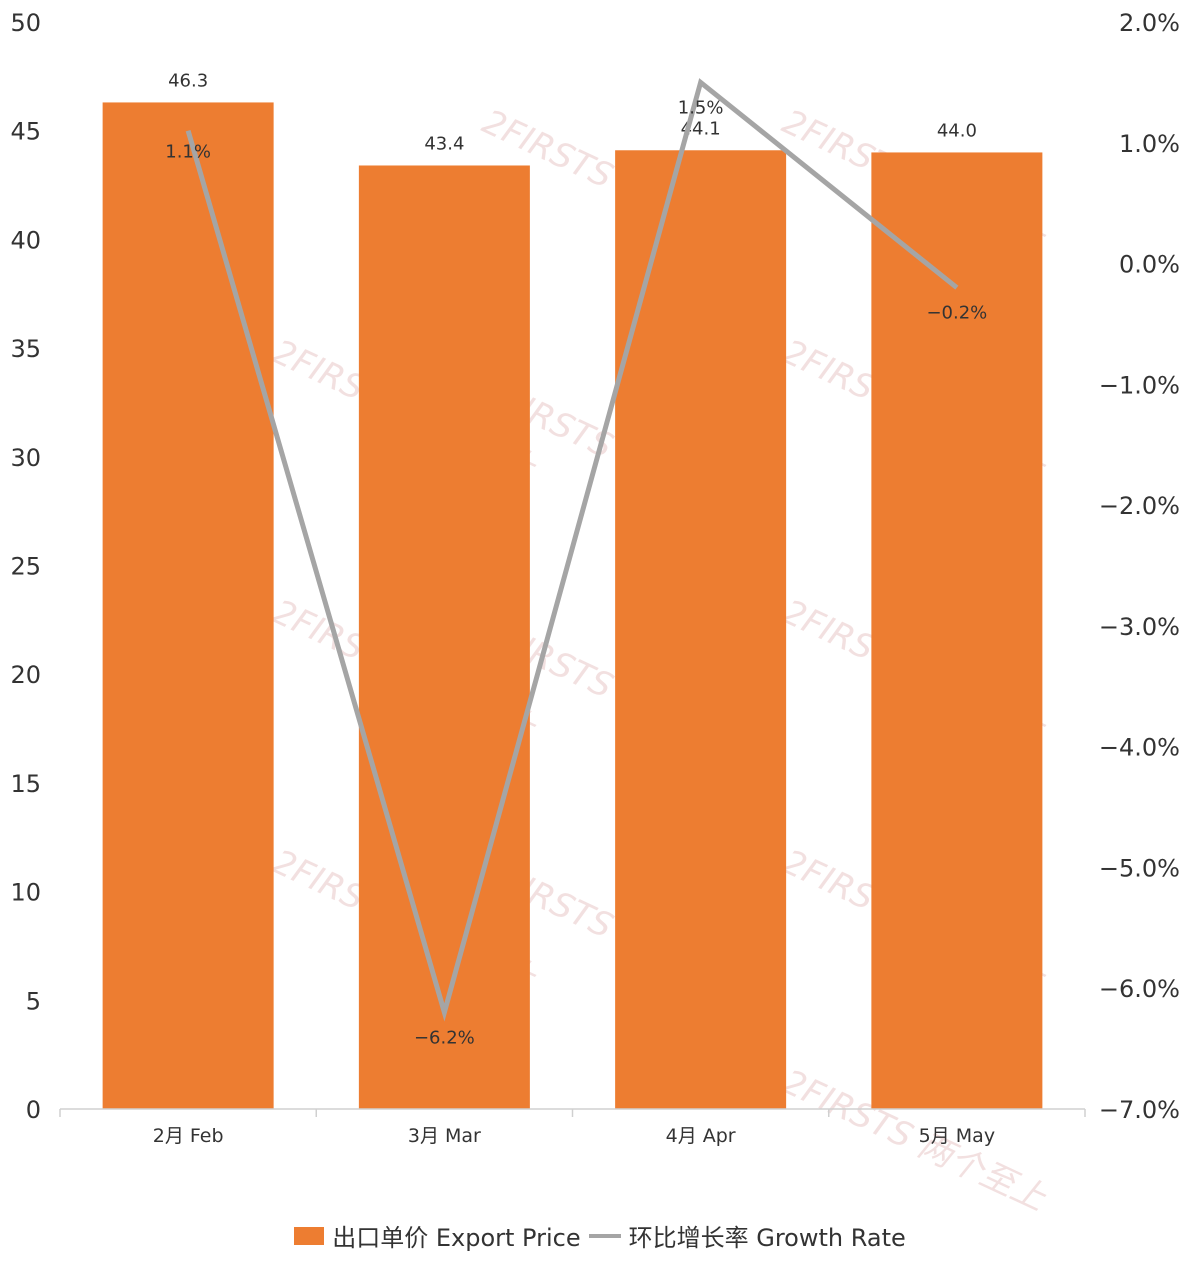 Image resolution: width=1200 pixels, height=1274 pixels. What do you see at coordinates (25, 893) in the screenshot?
I see `left-y-tick-label: 10` at bounding box center [25, 893].